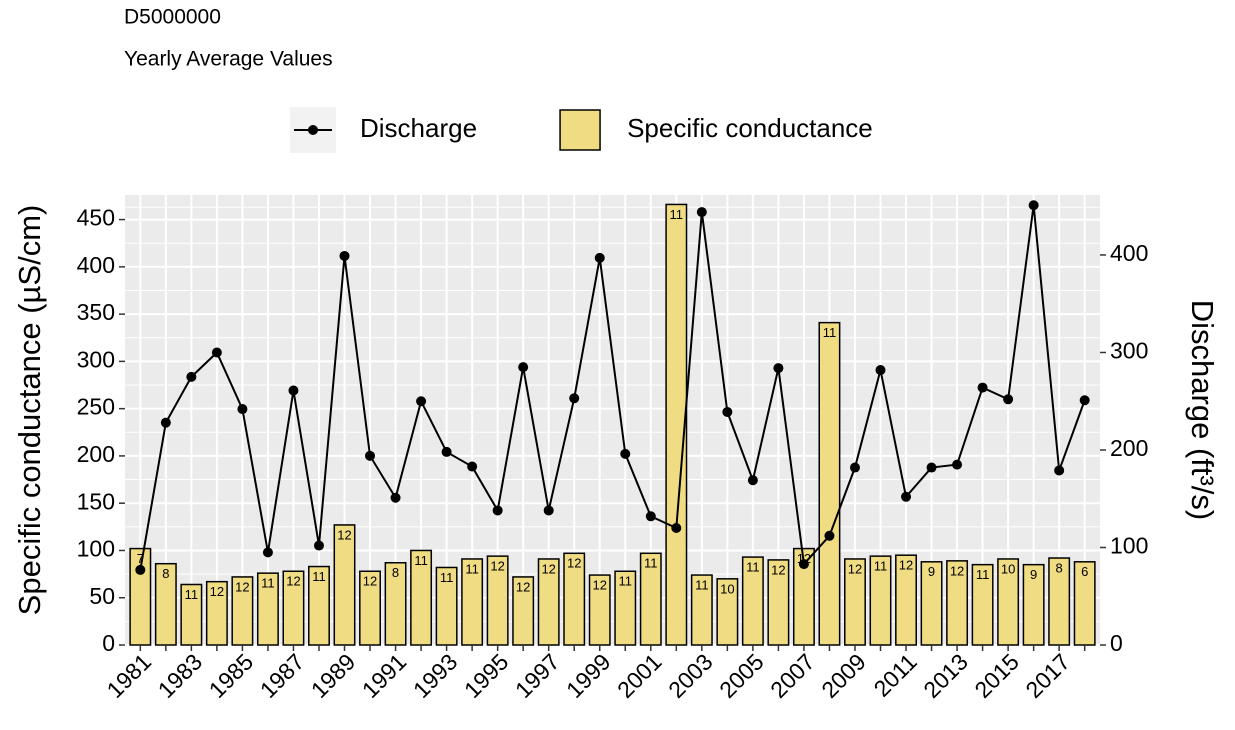  I want to click on x-tick-label: 1993, so click(435, 675).